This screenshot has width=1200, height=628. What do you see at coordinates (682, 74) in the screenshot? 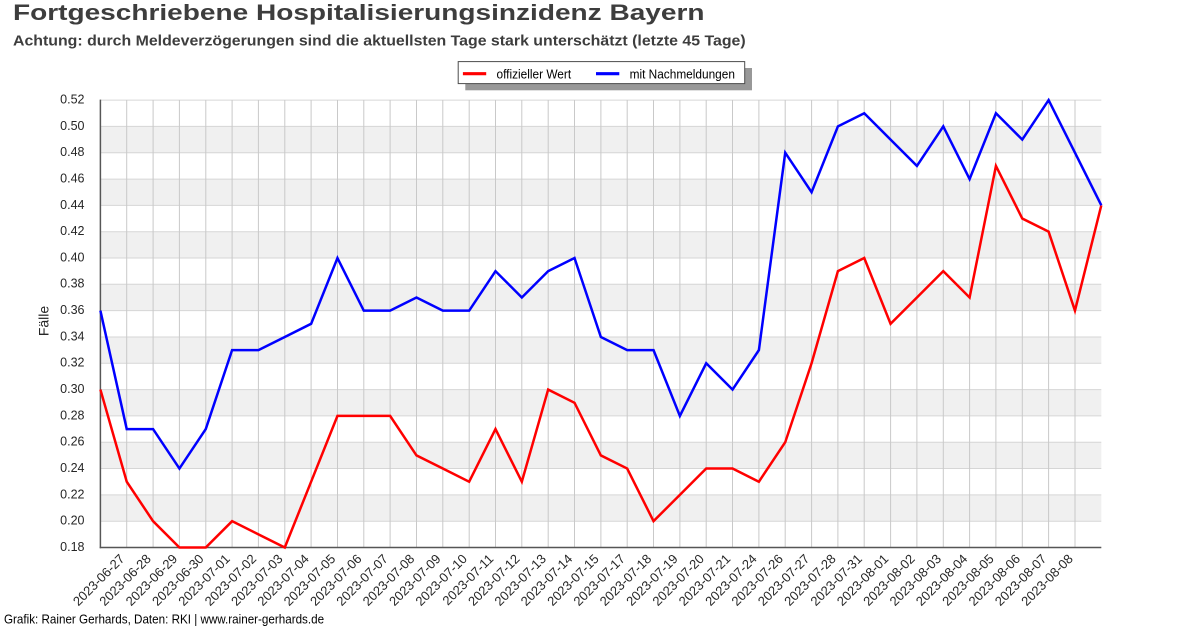
I see `svg-text: mit Nachmeldungen` at bounding box center [682, 74].